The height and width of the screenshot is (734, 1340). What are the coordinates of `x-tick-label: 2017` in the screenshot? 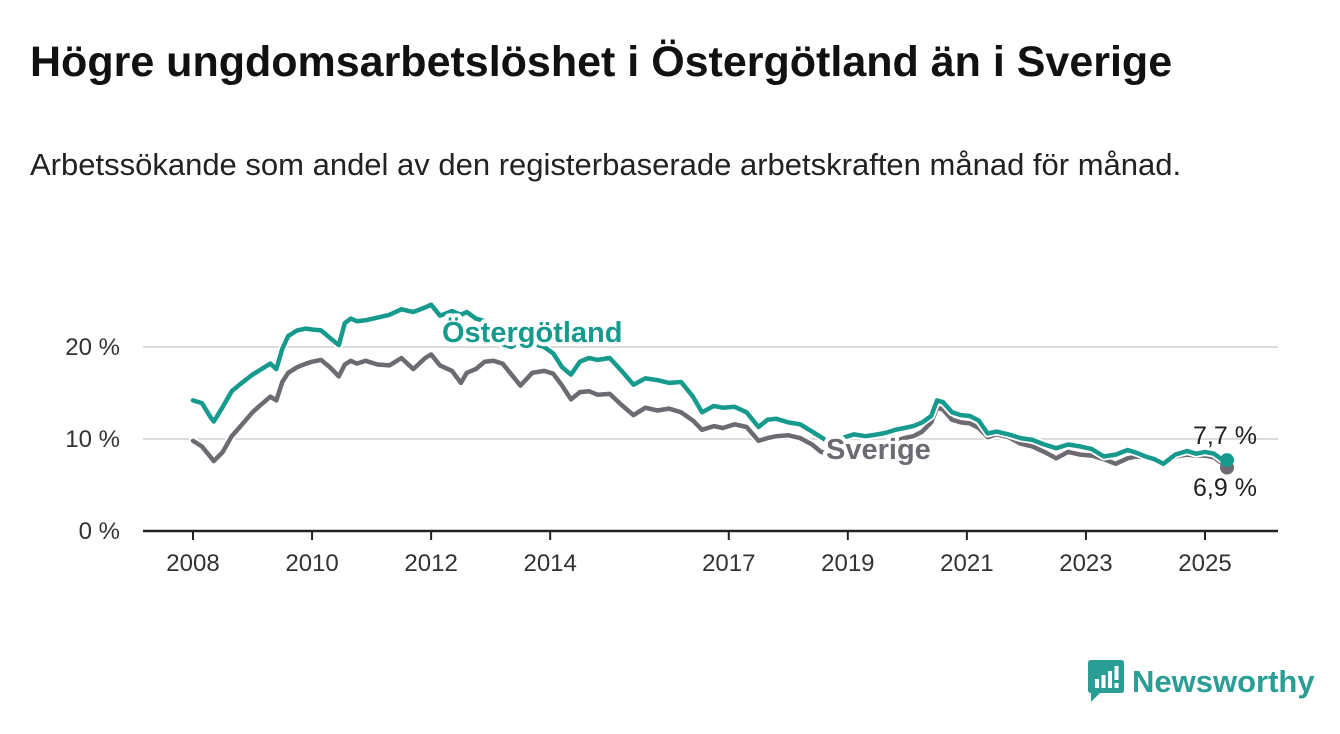 It's located at (728, 563).